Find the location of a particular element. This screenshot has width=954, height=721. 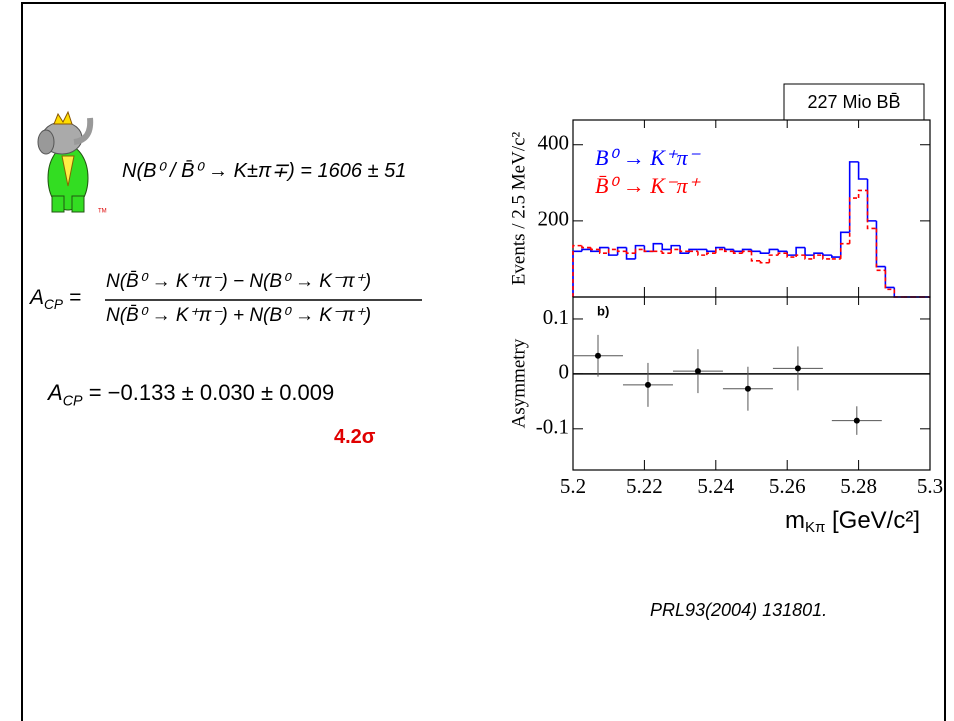

citation: PRL93(2004) 131801. is located at coordinates (739, 610).